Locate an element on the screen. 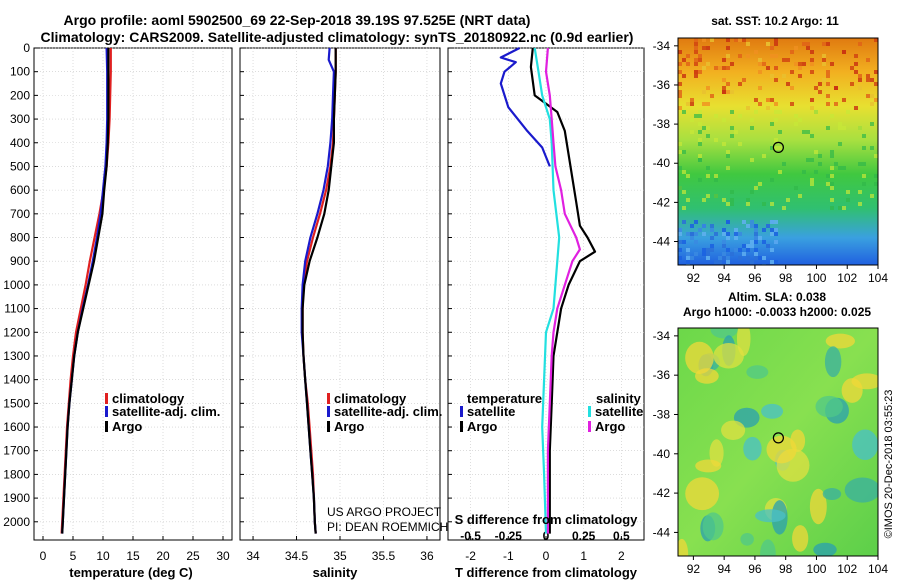 The image size is (900, 585). depth-tick-label: 1000 is located at coordinates (16, 285).